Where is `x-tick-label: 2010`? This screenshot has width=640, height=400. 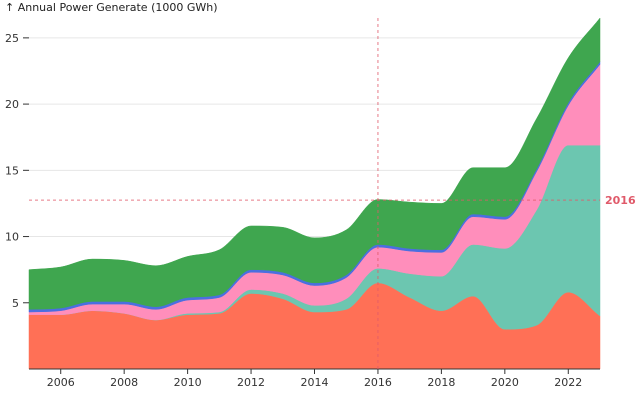 x-tick-label: 2010 is located at coordinates (188, 382).